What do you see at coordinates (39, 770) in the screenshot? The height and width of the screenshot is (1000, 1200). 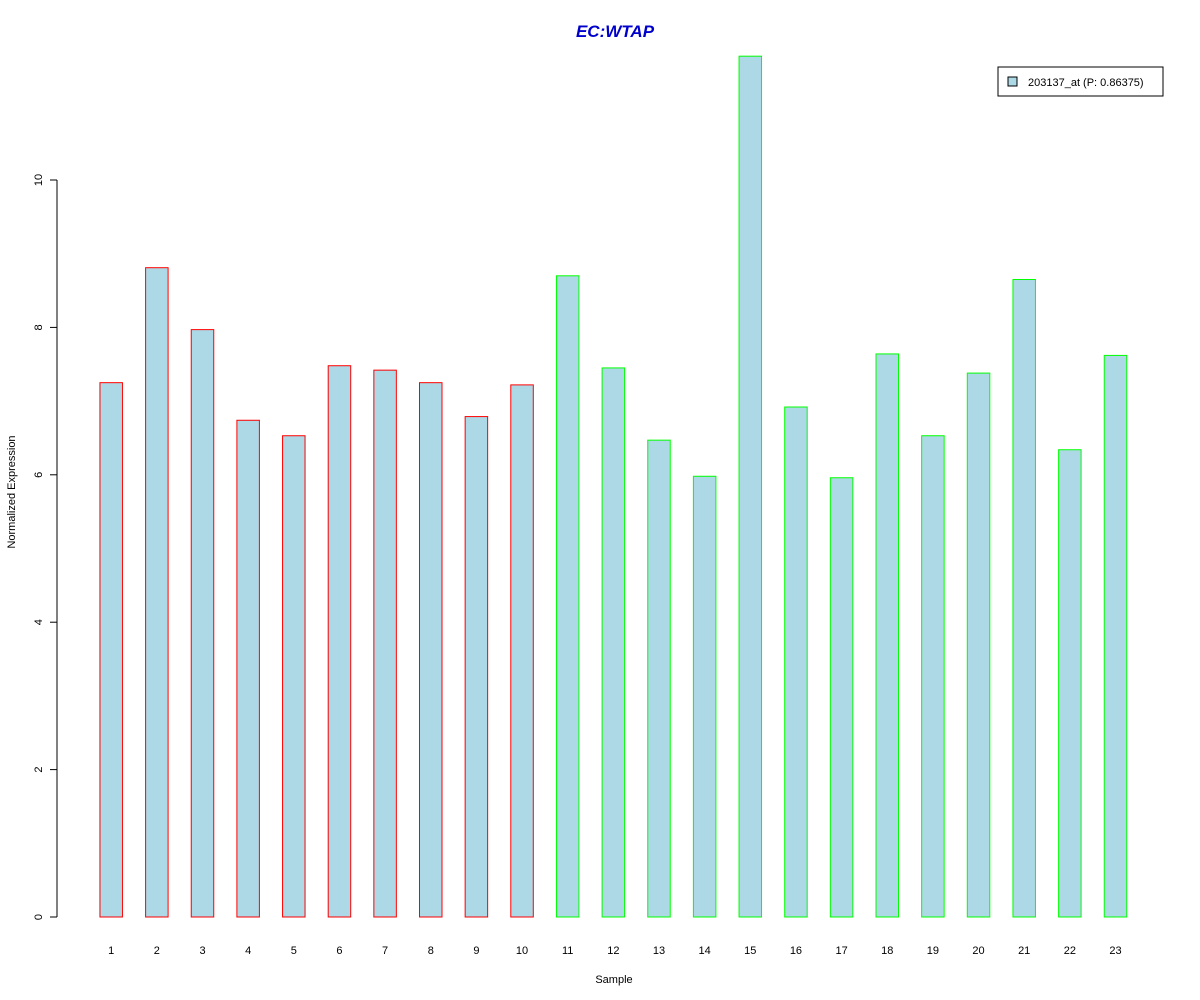 I see `y-tick-label: 2` at bounding box center [39, 770].